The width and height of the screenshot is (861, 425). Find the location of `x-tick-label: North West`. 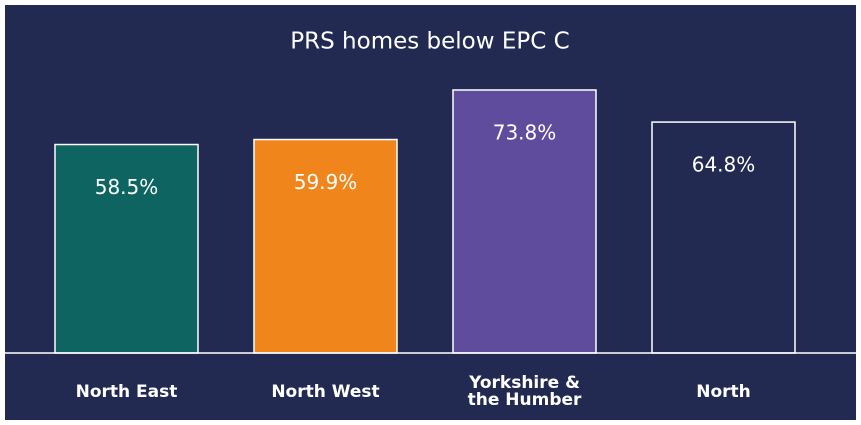

x-tick-label: North West is located at coordinates (325, 391).